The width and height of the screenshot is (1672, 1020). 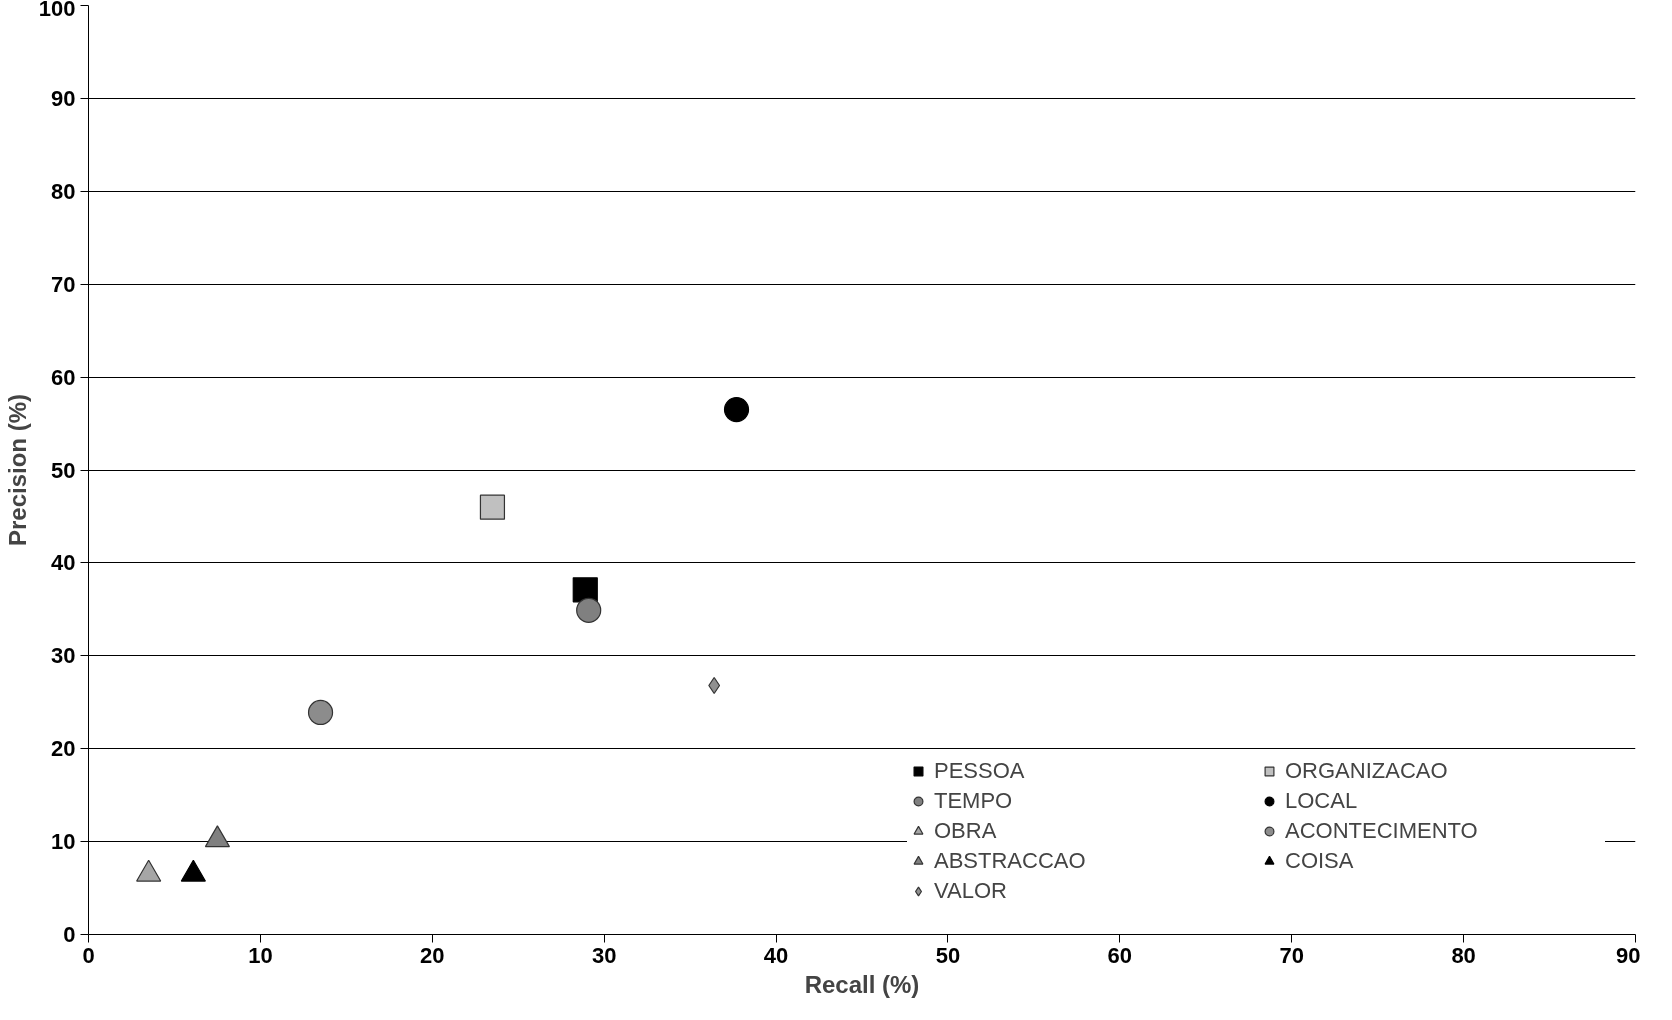 I want to click on legend-label: ABSTRACCAO, so click(x=1010, y=861).